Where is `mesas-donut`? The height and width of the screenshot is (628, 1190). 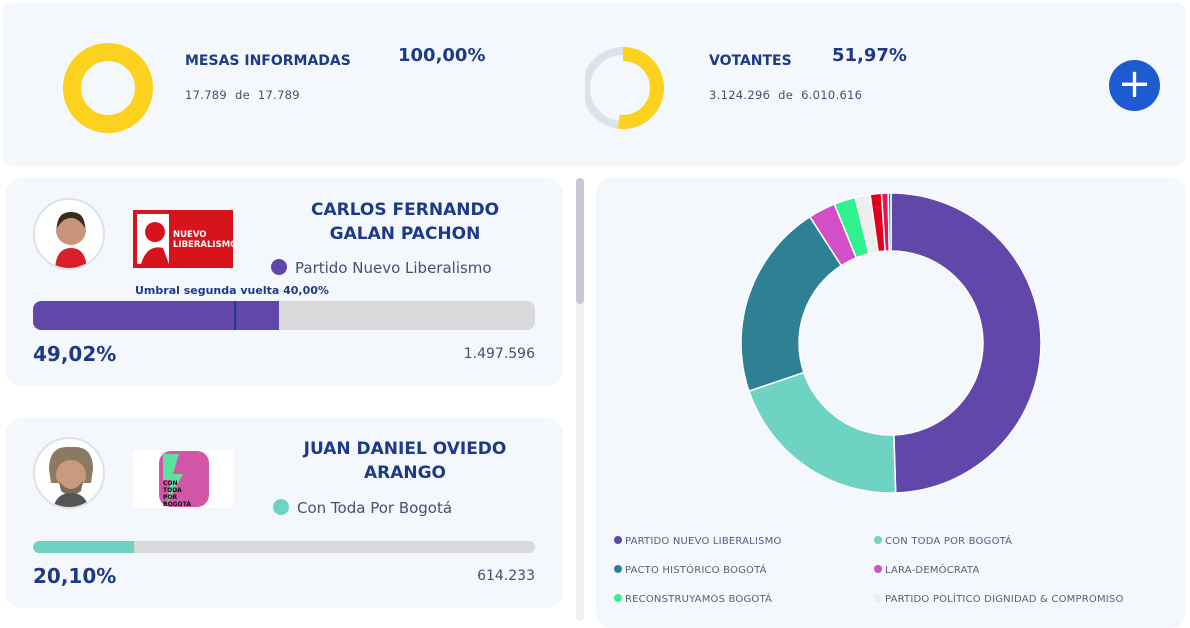
mesas-donut is located at coordinates (108, 88).